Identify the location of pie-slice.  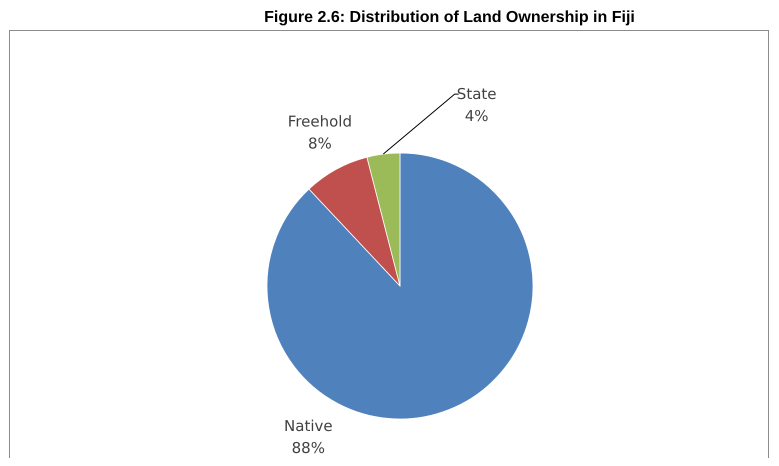
(354, 221).